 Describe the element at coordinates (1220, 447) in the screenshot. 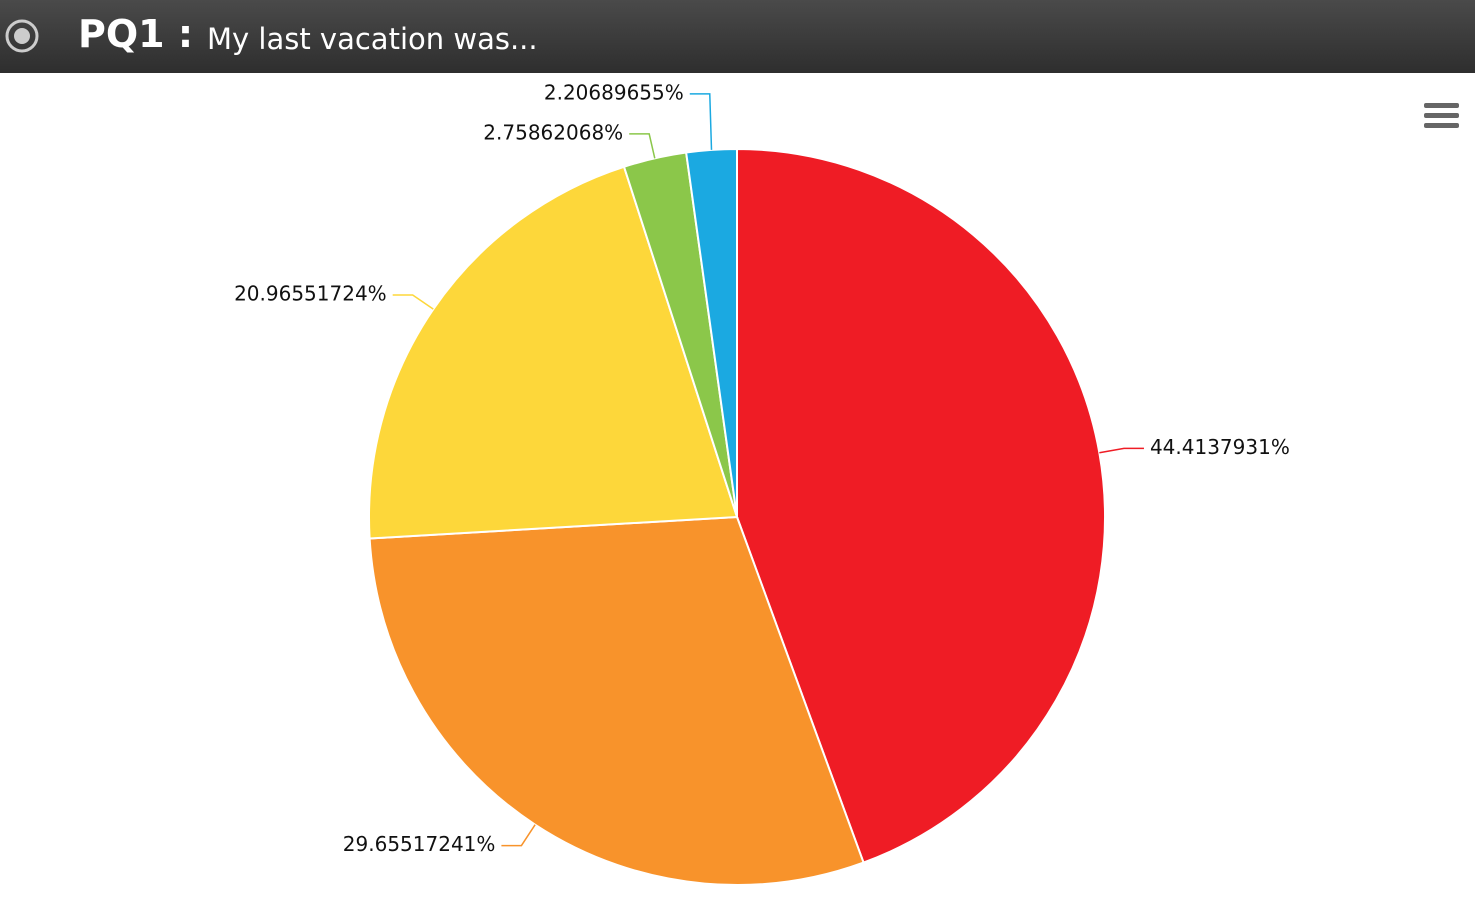

I see `data-label: 44.4137931%` at that location.